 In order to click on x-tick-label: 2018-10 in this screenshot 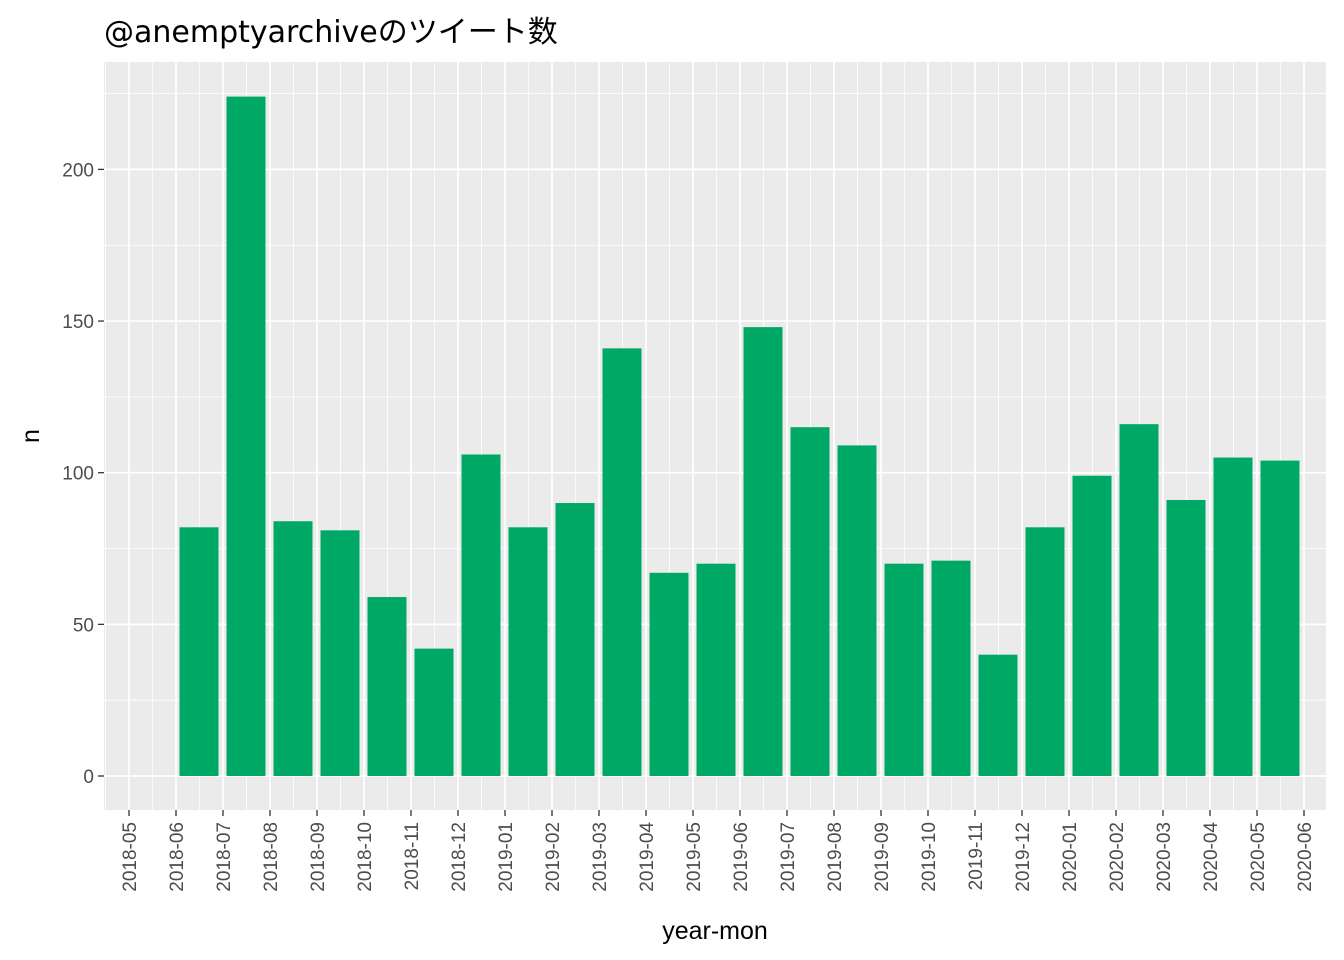, I will do `click(365, 857)`.